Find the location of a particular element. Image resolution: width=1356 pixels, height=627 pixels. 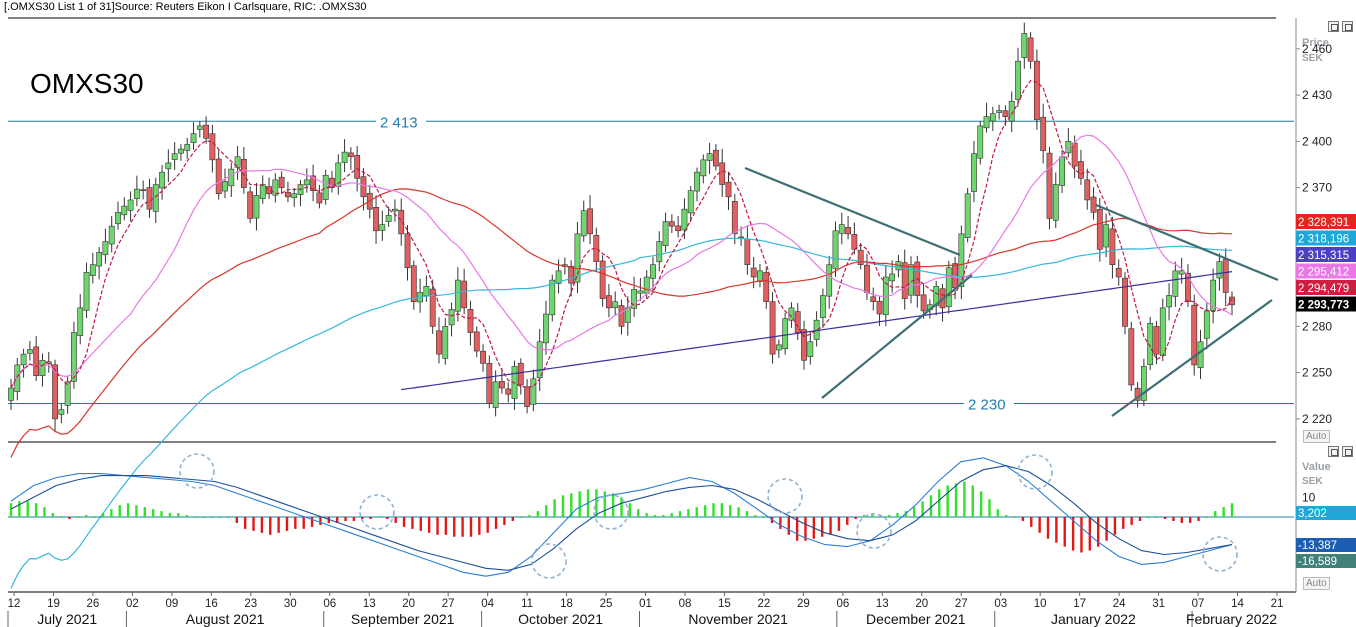

x-day-label: 17 is located at coordinates (1079, 604).